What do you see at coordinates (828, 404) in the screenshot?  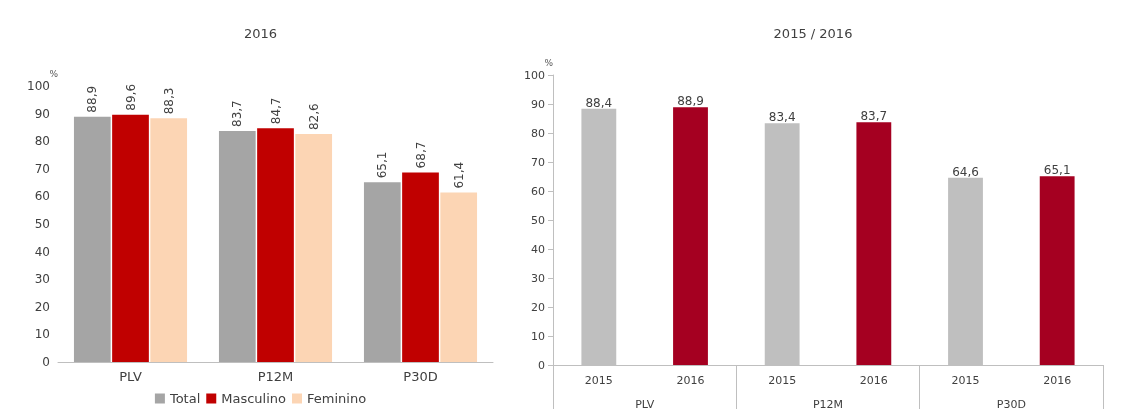 I see `text: P12M` at bounding box center [828, 404].